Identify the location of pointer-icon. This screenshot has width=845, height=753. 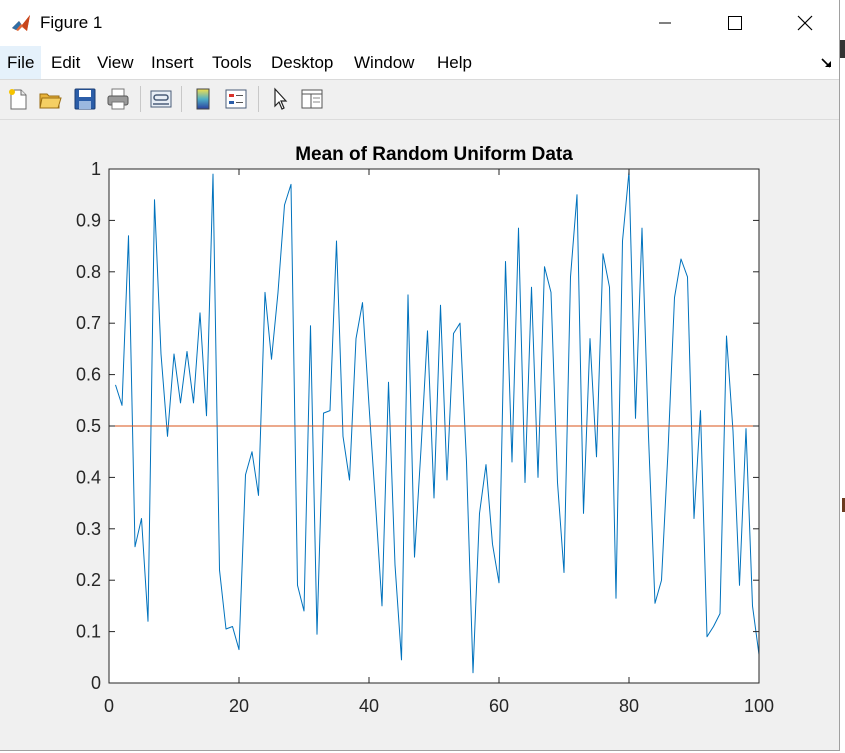
(281, 98).